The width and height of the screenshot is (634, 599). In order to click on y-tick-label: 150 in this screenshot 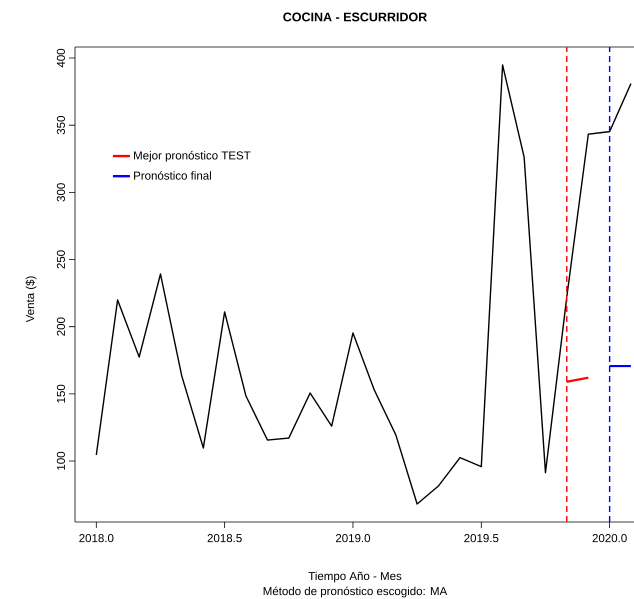, I will do `click(60, 393)`.